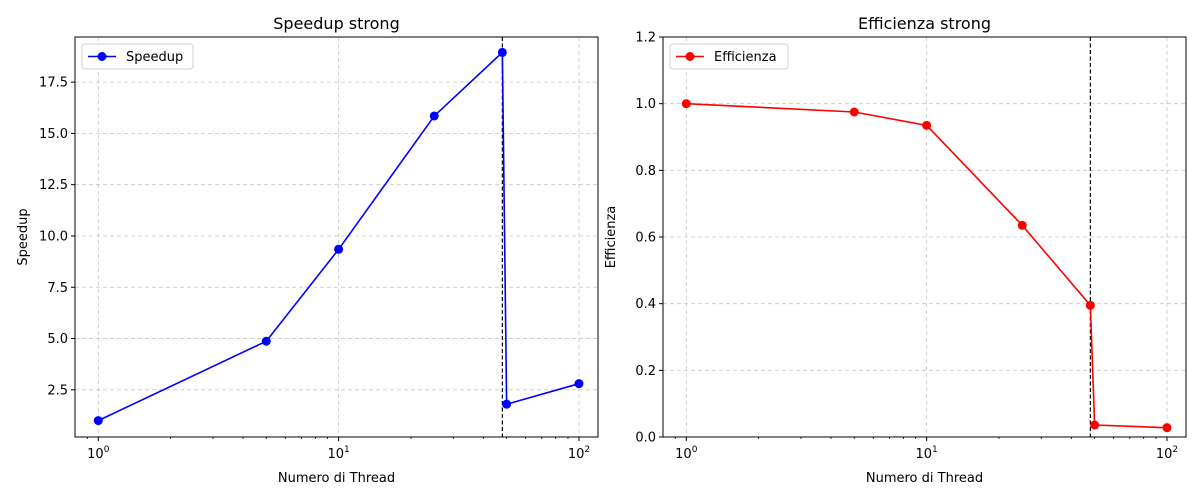 The image size is (1200, 500). What do you see at coordinates (924, 23) in the screenshot?
I see `chart-title: Efficienza strong` at bounding box center [924, 23].